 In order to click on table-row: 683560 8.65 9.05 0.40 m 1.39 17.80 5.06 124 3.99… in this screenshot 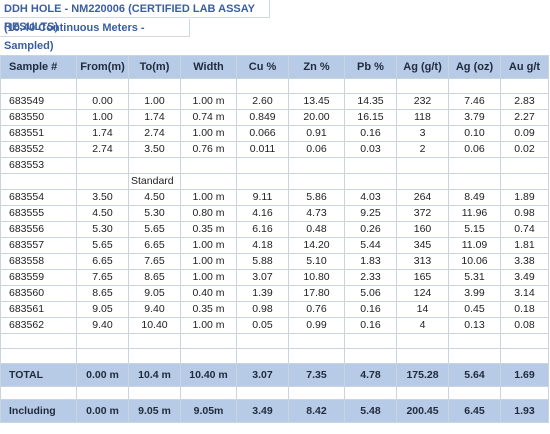, I will do `click(274, 293)`.